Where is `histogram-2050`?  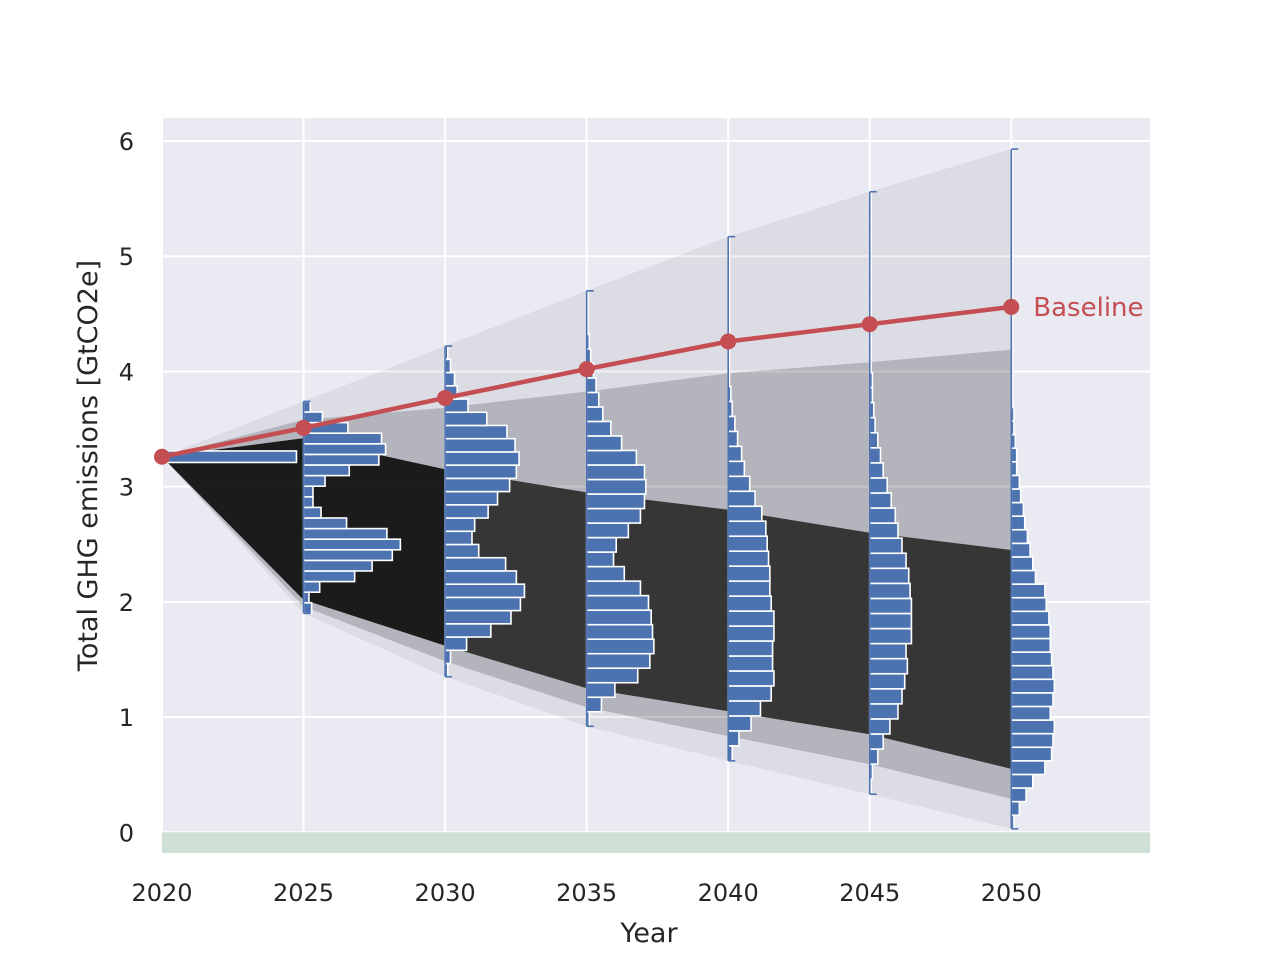
histogram-2050 is located at coordinates (1033, 489).